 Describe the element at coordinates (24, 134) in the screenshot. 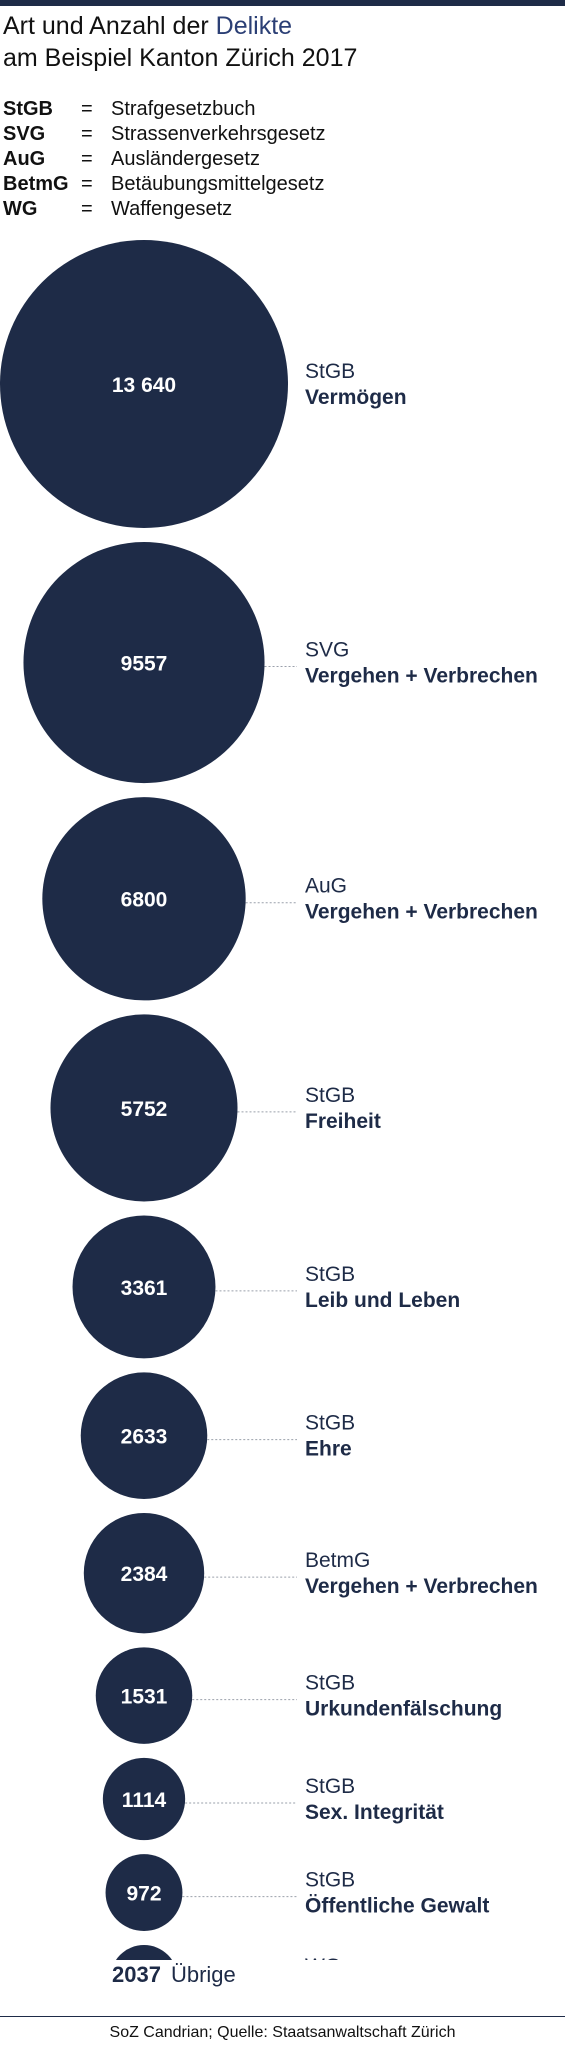

I see `legend-abbr: SVG` at that location.